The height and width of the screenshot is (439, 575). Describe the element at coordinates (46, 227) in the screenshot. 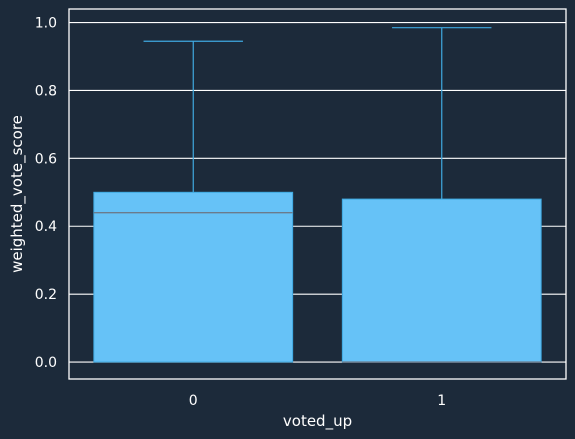

I see `y-tick-label: 0.4` at that location.